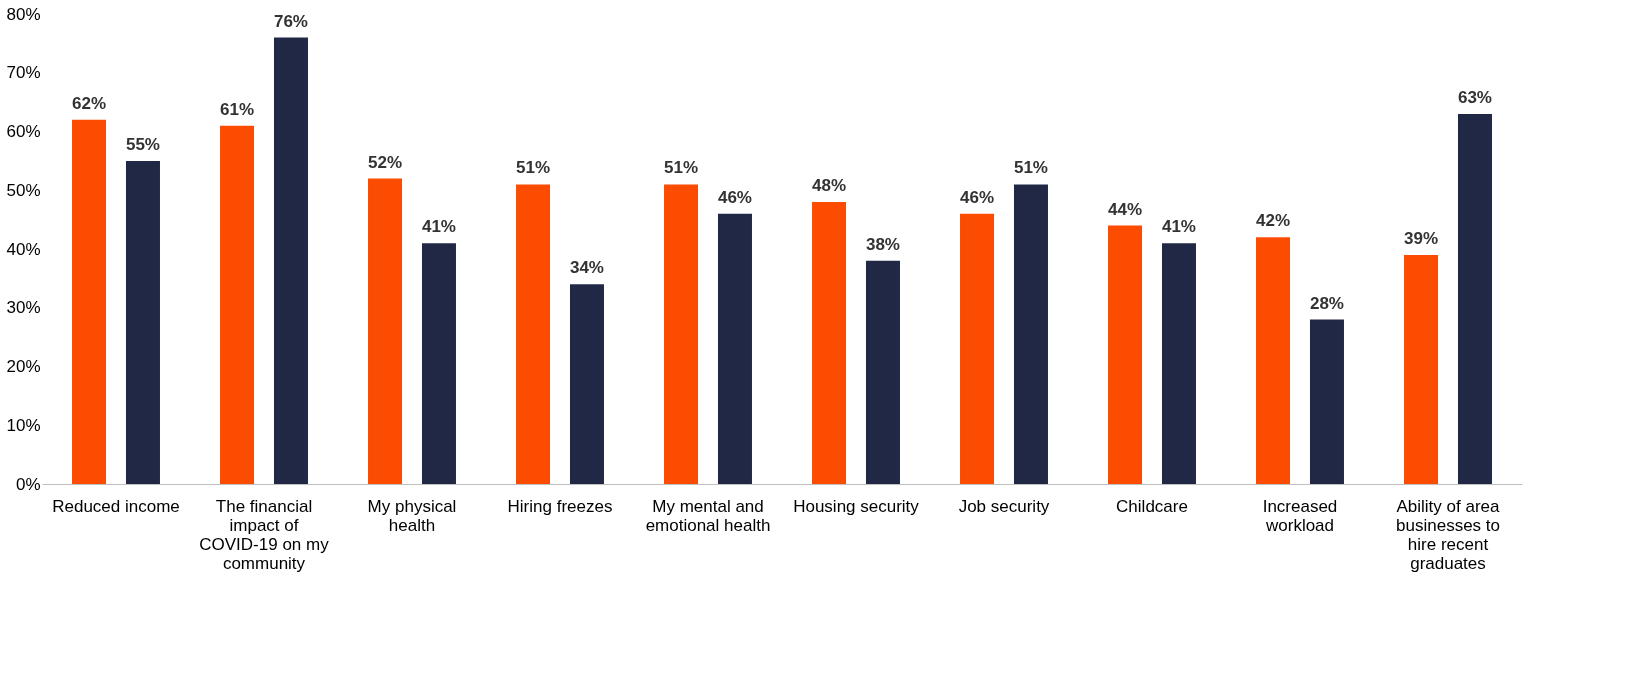 The height and width of the screenshot is (680, 1651). Describe the element at coordinates (23, 131) in the screenshot. I see `y-tick-label: 60%` at that location.